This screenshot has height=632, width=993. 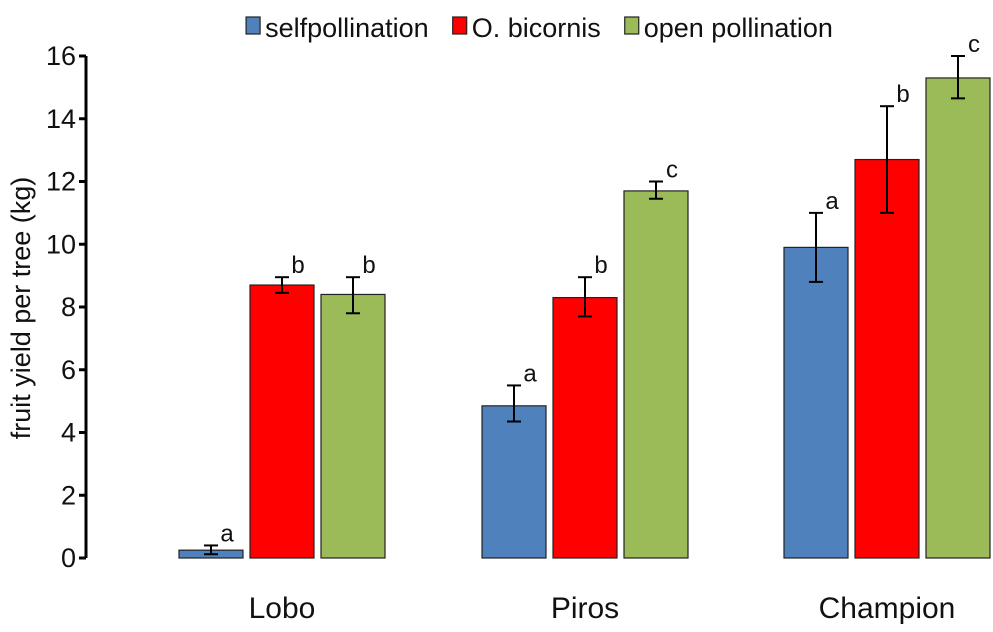 I want to click on y-axis: 0 2 4 6 8 10 12 14 16, so click(x=67, y=307).